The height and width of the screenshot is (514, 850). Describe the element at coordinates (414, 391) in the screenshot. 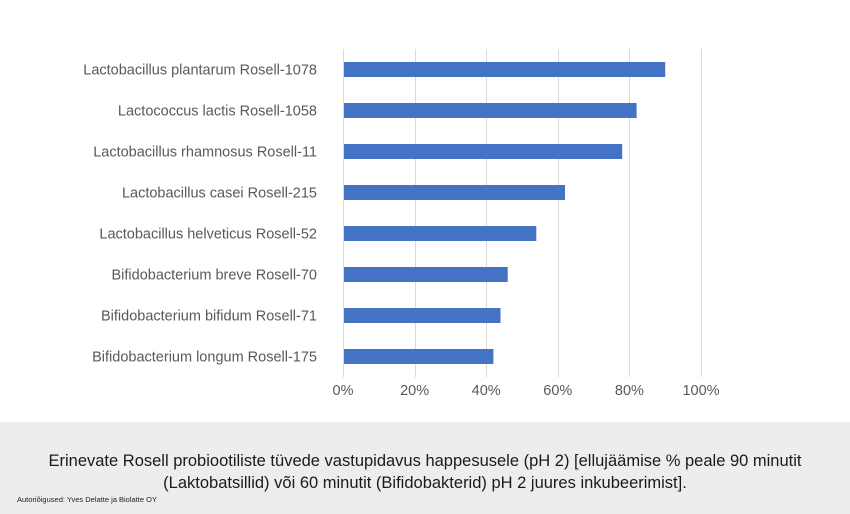

I see `x-tick-label-1: 20%` at that location.